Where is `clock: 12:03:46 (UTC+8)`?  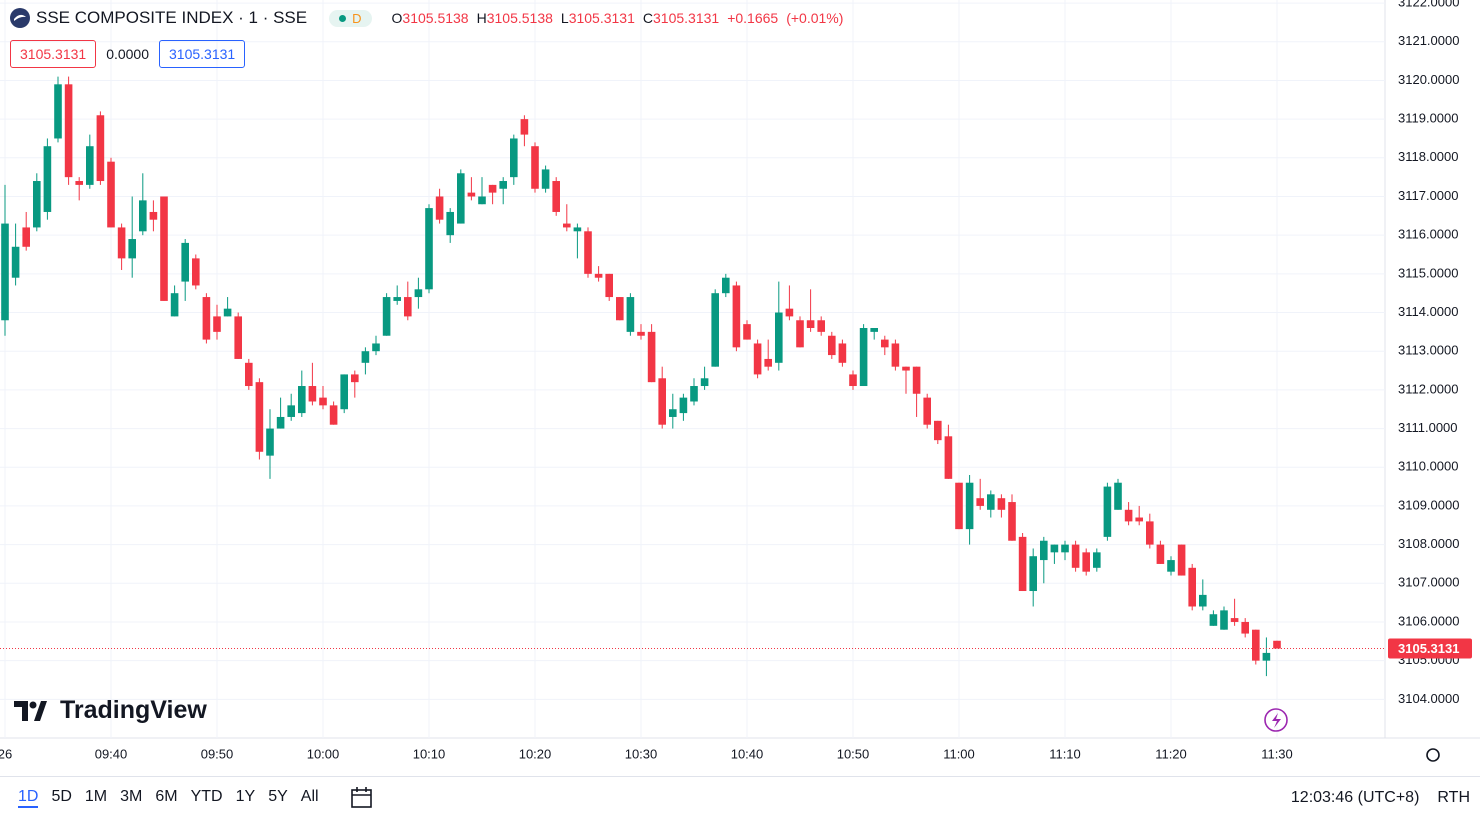
clock: 12:03:46 (UTC+8) is located at coordinates (1355, 797).